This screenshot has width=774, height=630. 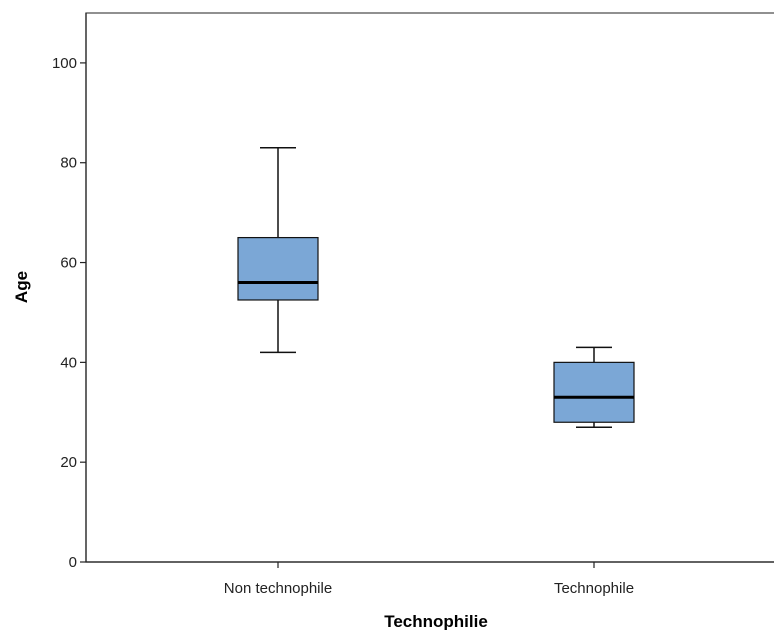 What do you see at coordinates (69, 313) in the screenshot?
I see `y-axis-ticks: 0 20 40 60 80 100` at bounding box center [69, 313].